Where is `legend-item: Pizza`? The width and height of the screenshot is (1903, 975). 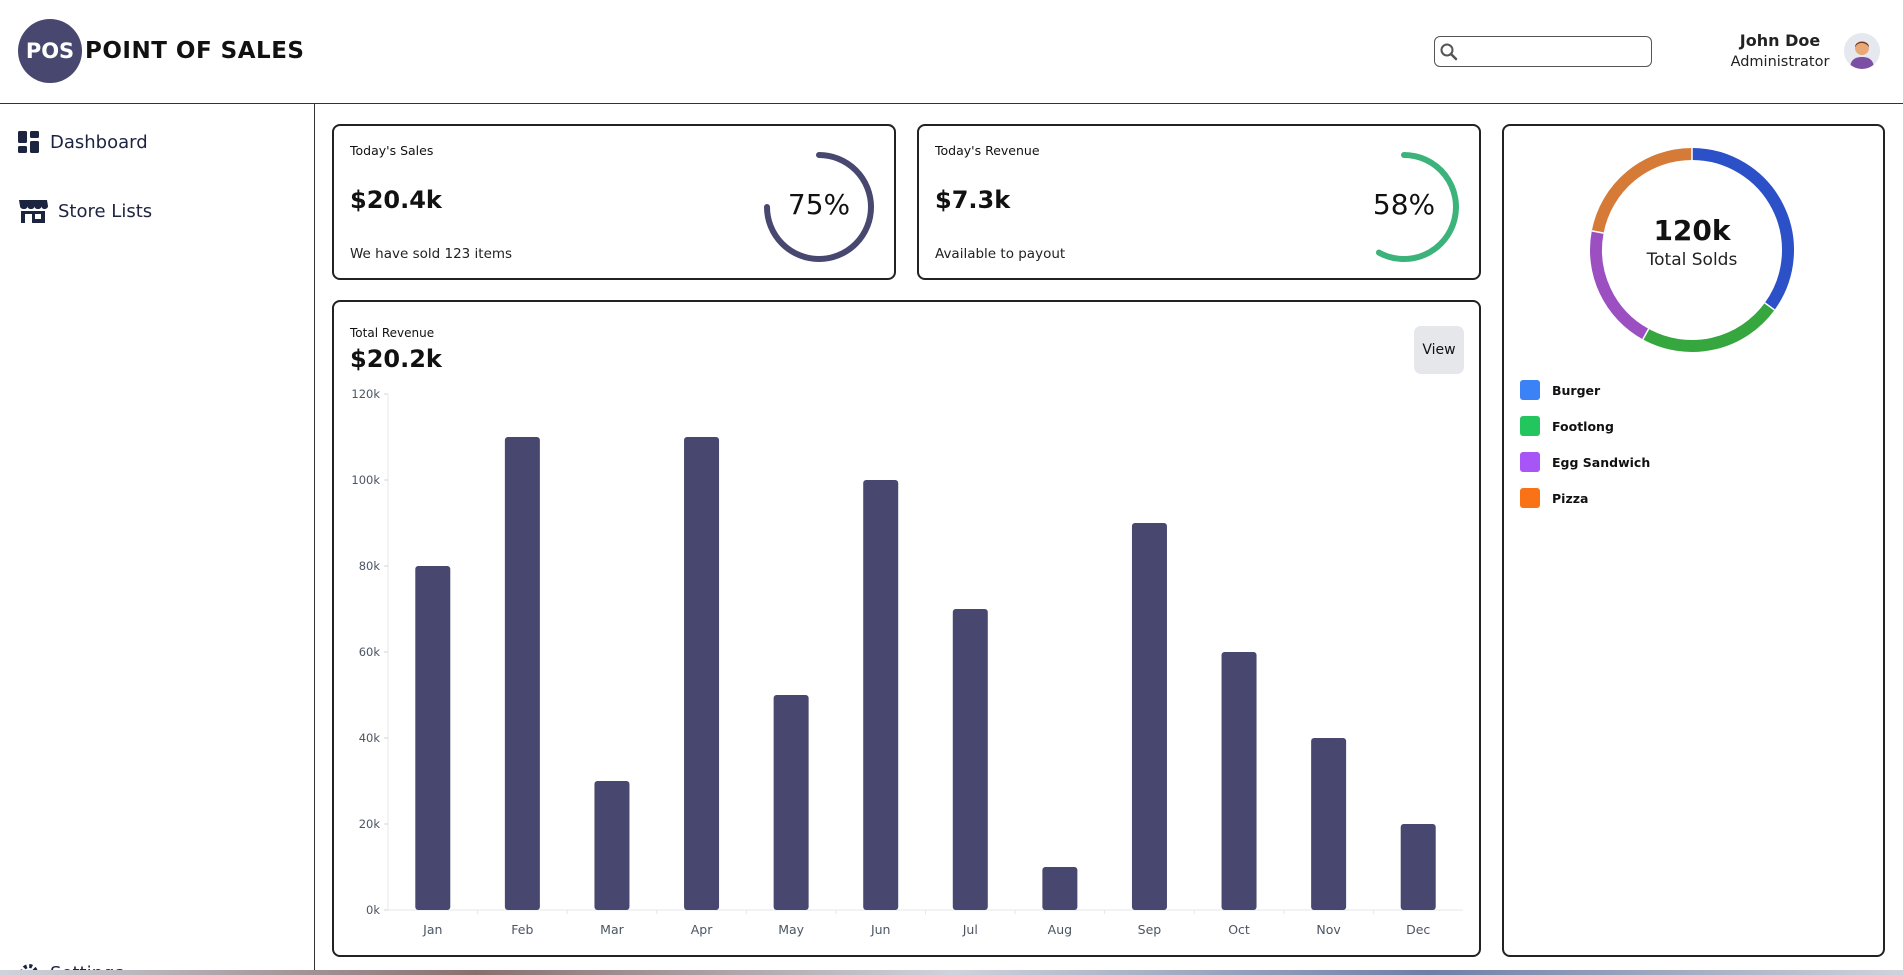
legend-item: Pizza is located at coordinates (1585, 498).